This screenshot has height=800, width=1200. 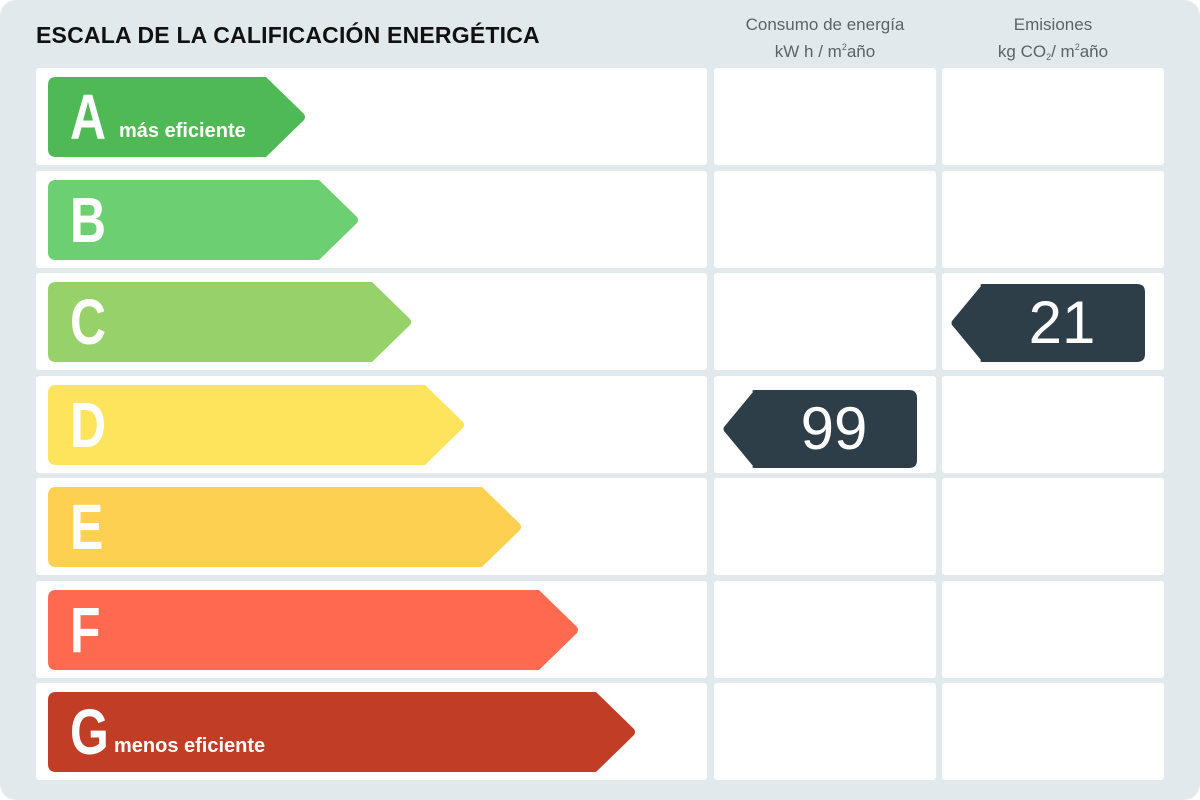 I want to click on emissions-cell-a, so click(x=1053, y=116).